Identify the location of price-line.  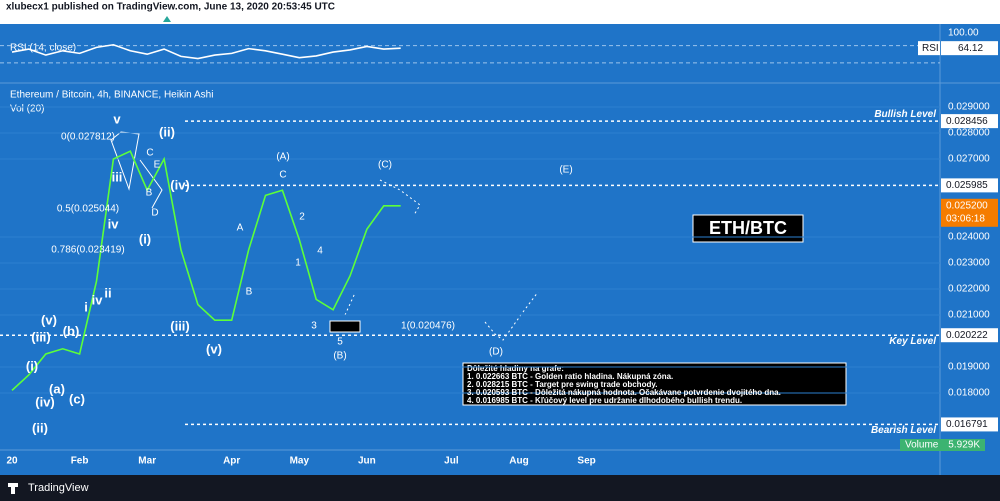
(206, 51).